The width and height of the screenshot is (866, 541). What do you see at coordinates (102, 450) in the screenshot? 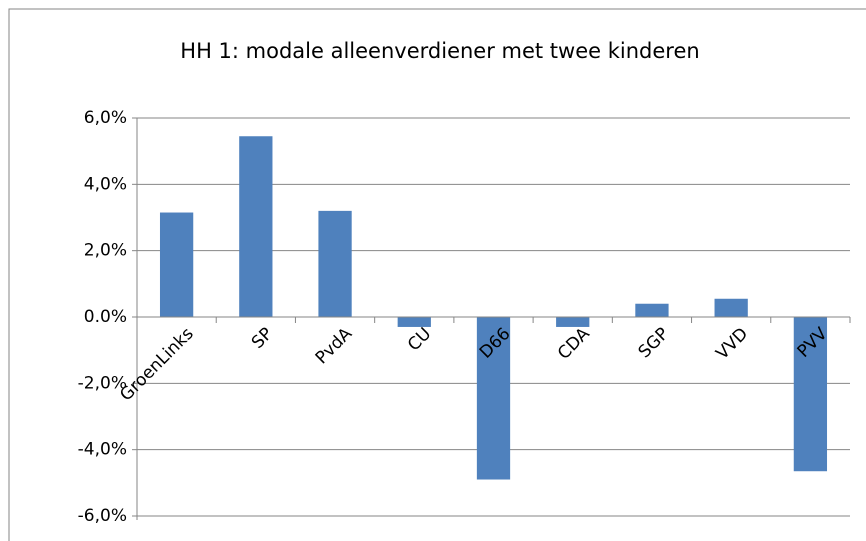
I see `y-tick-label: -4,0%` at bounding box center [102, 450].